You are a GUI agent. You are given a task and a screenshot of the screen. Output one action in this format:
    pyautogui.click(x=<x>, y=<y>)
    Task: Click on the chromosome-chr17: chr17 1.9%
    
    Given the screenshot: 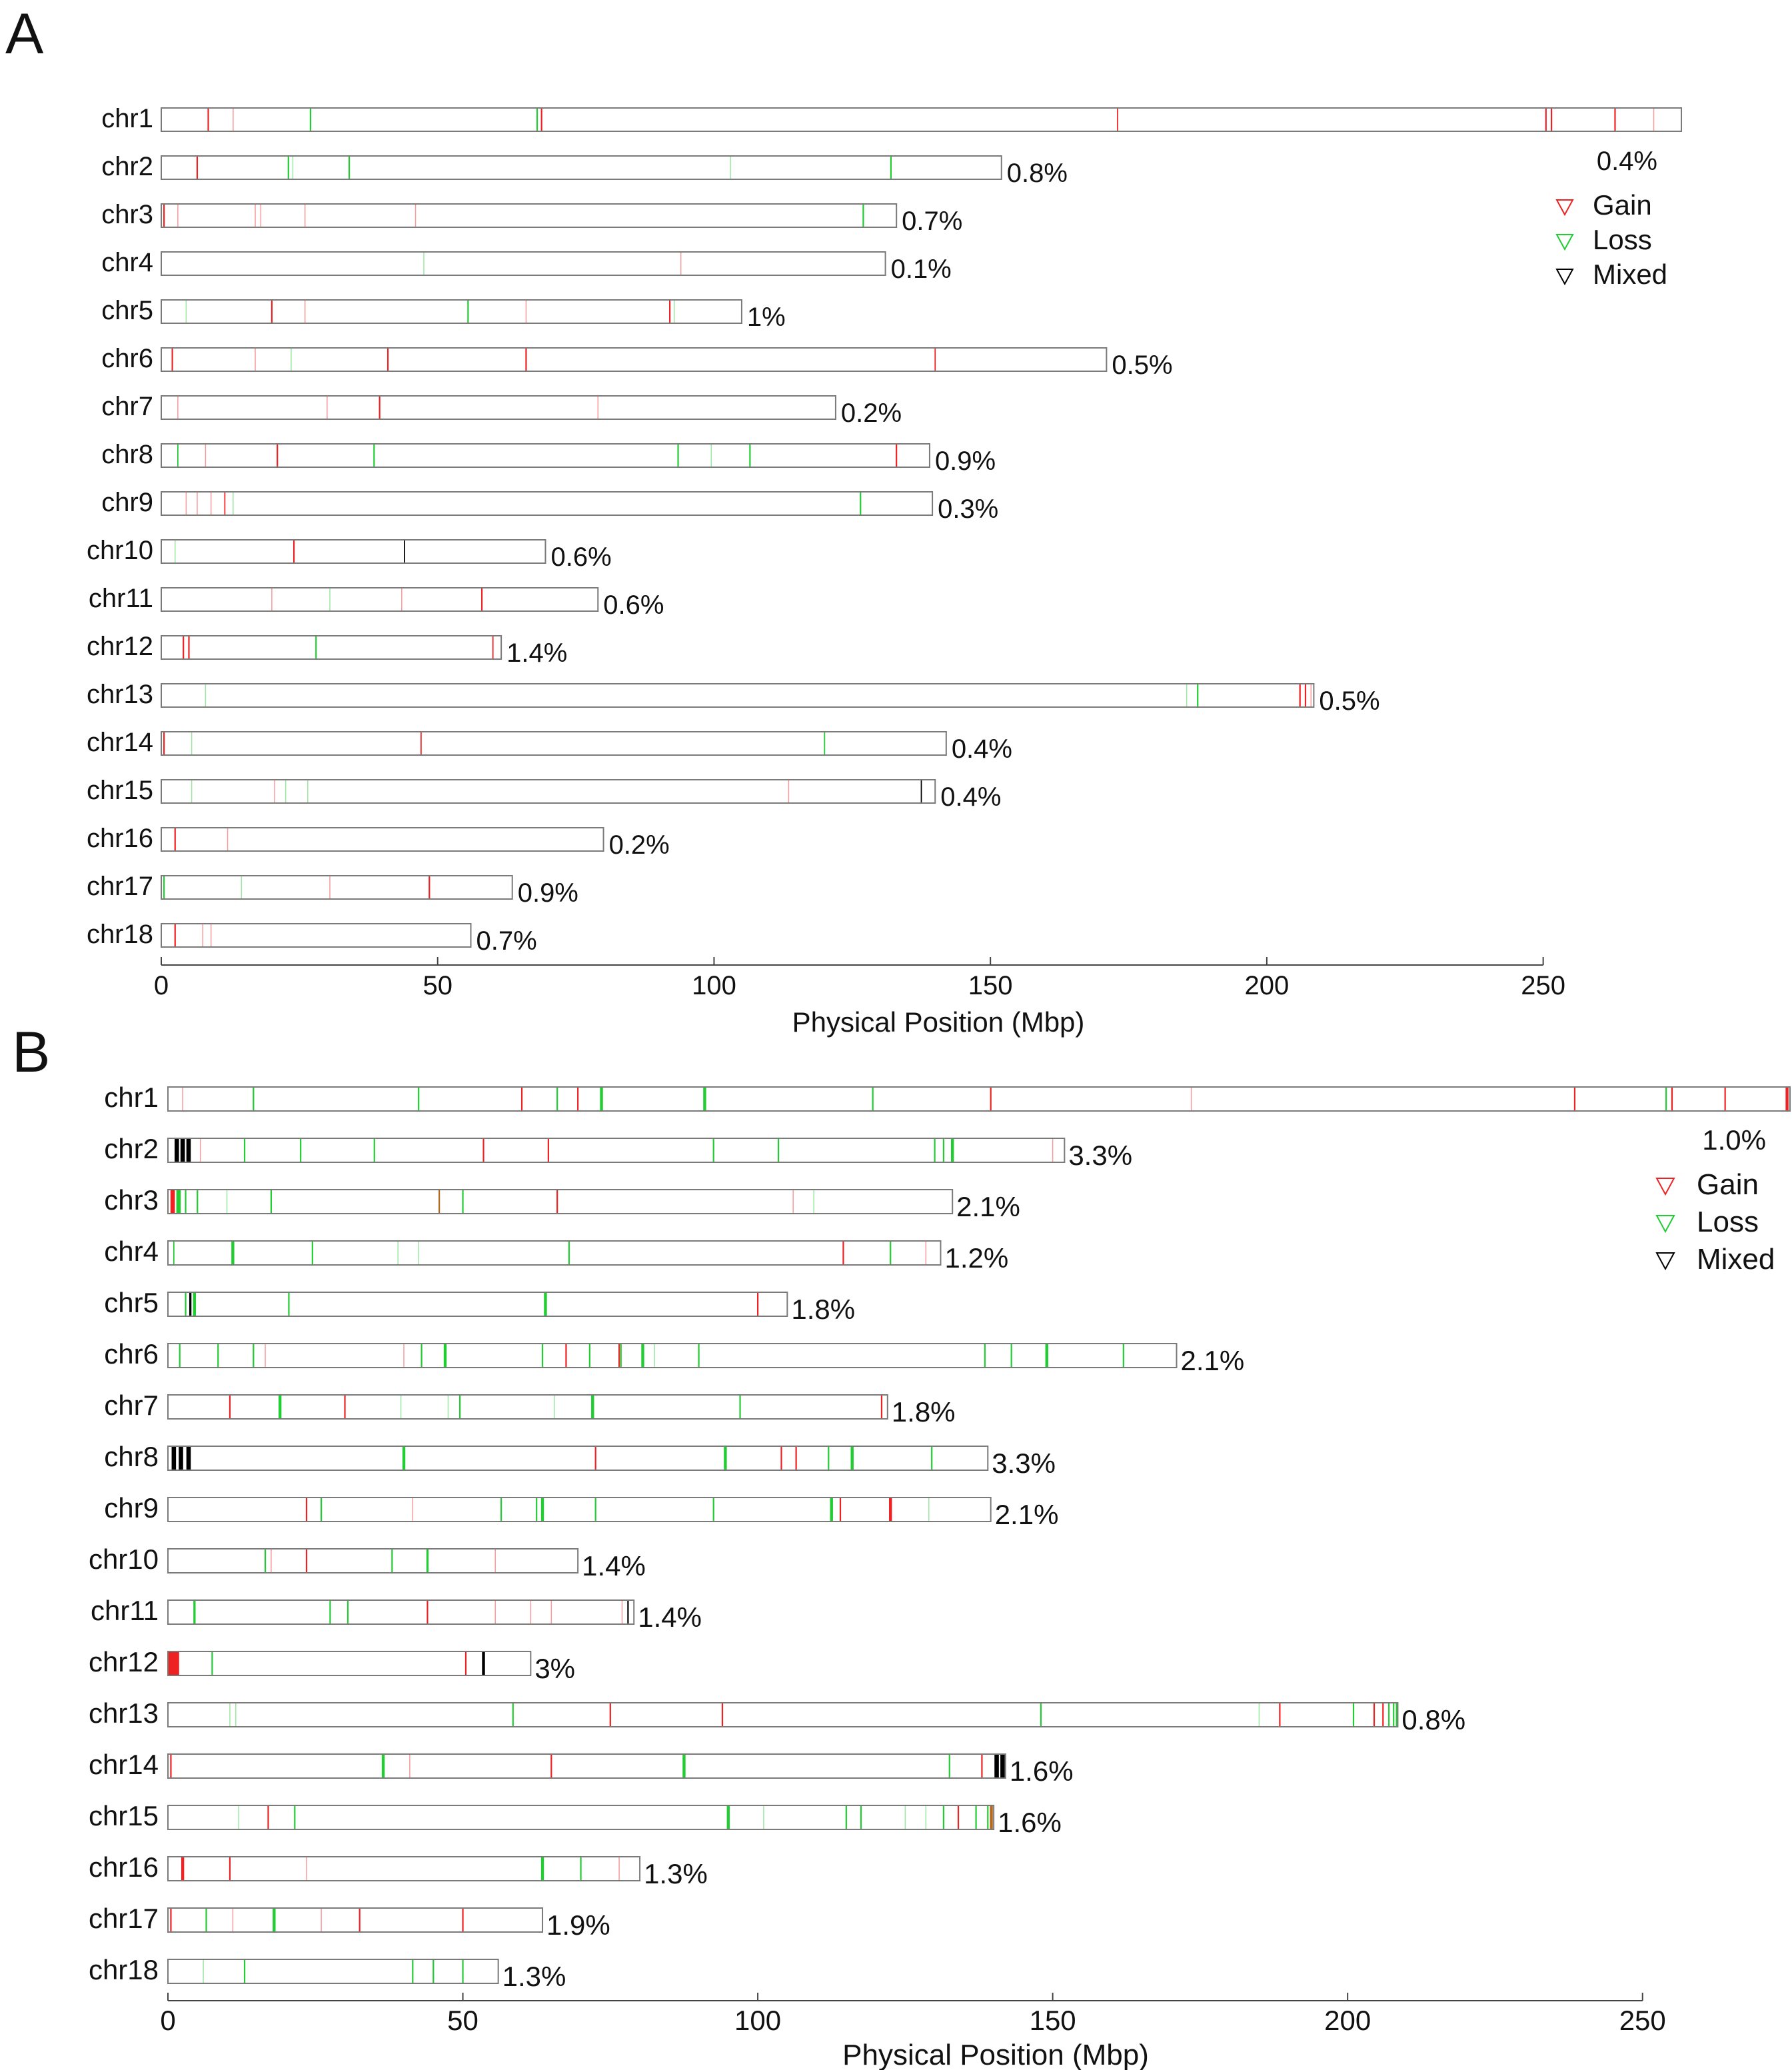 What is the action you would take?
    pyautogui.click(x=350, y=1922)
    